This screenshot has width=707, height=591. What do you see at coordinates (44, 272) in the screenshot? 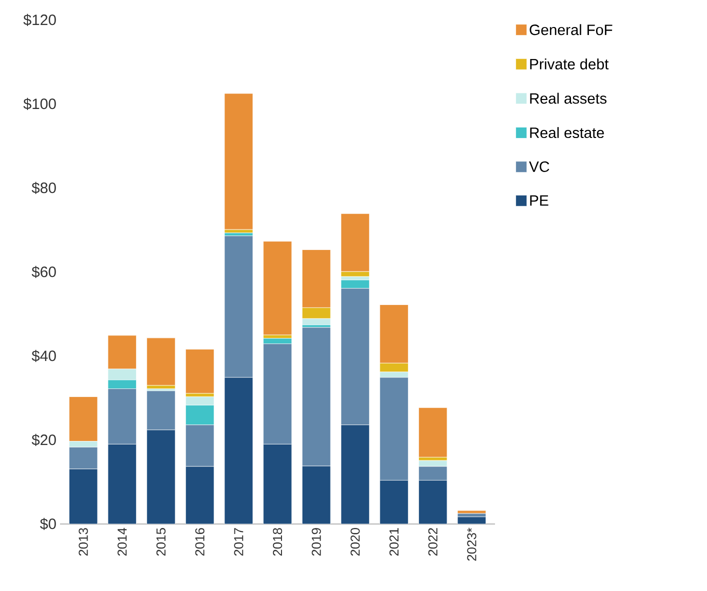
I see `y-tick-label: $60` at bounding box center [44, 272].